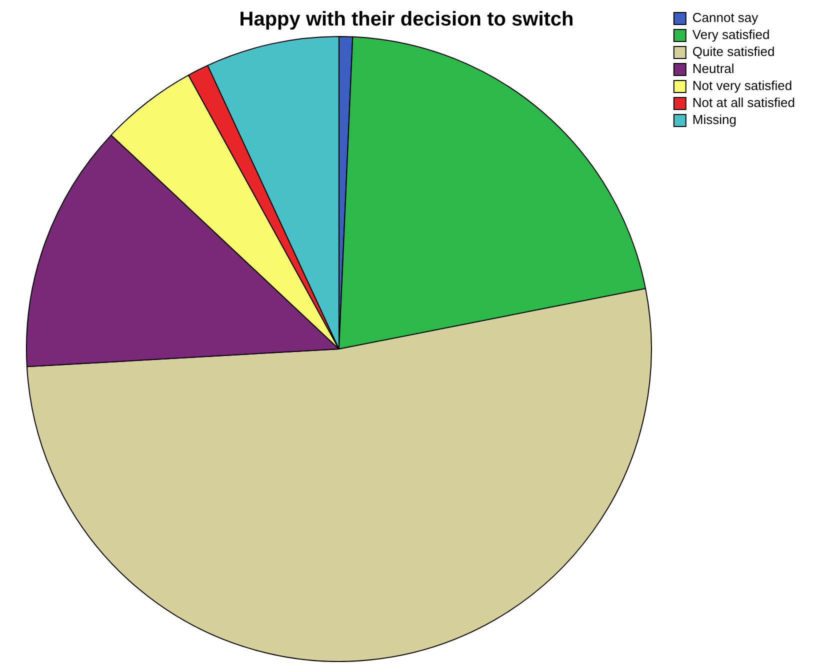  What do you see at coordinates (733, 52) in the screenshot?
I see `legend-label: Quite satisfied` at bounding box center [733, 52].